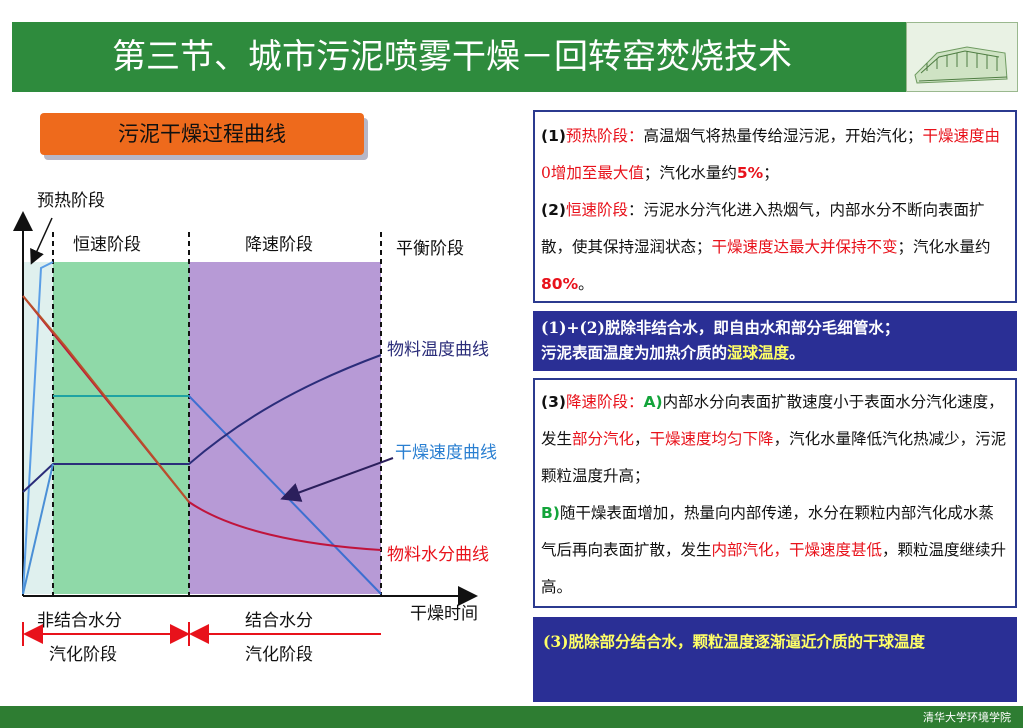 This screenshot has height=728, width=1023. Describe the element at coordinates (337, 479) in the screenshot. I see `rate-pointer-arrow` at that location.